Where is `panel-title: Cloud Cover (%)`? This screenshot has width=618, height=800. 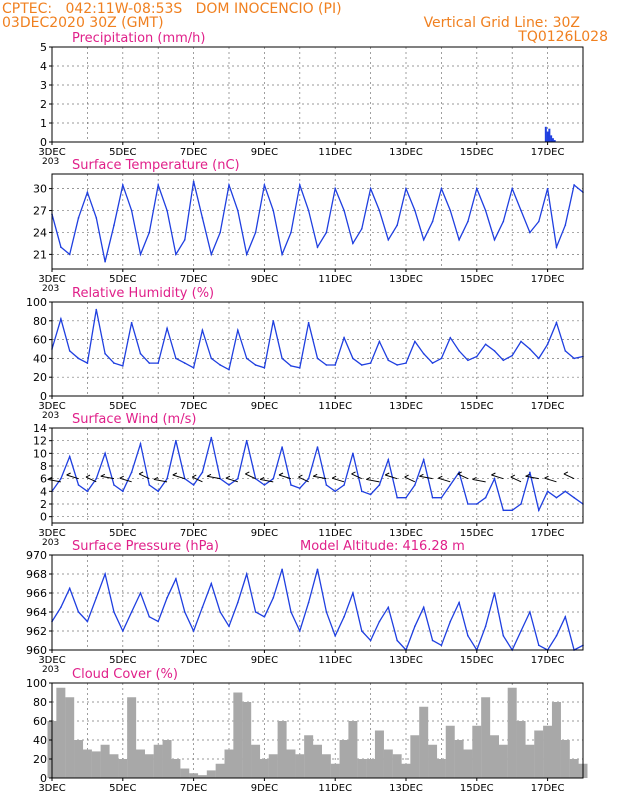 panel-title: Cloud Cover (%) is located at coordinates (125, 674).